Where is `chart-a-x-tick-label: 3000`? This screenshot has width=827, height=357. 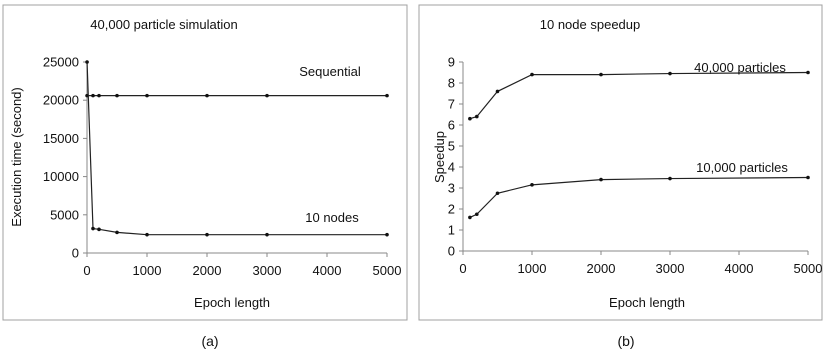
chart-a-x-tick-label: 3000 is located at coordinates (267, 270).